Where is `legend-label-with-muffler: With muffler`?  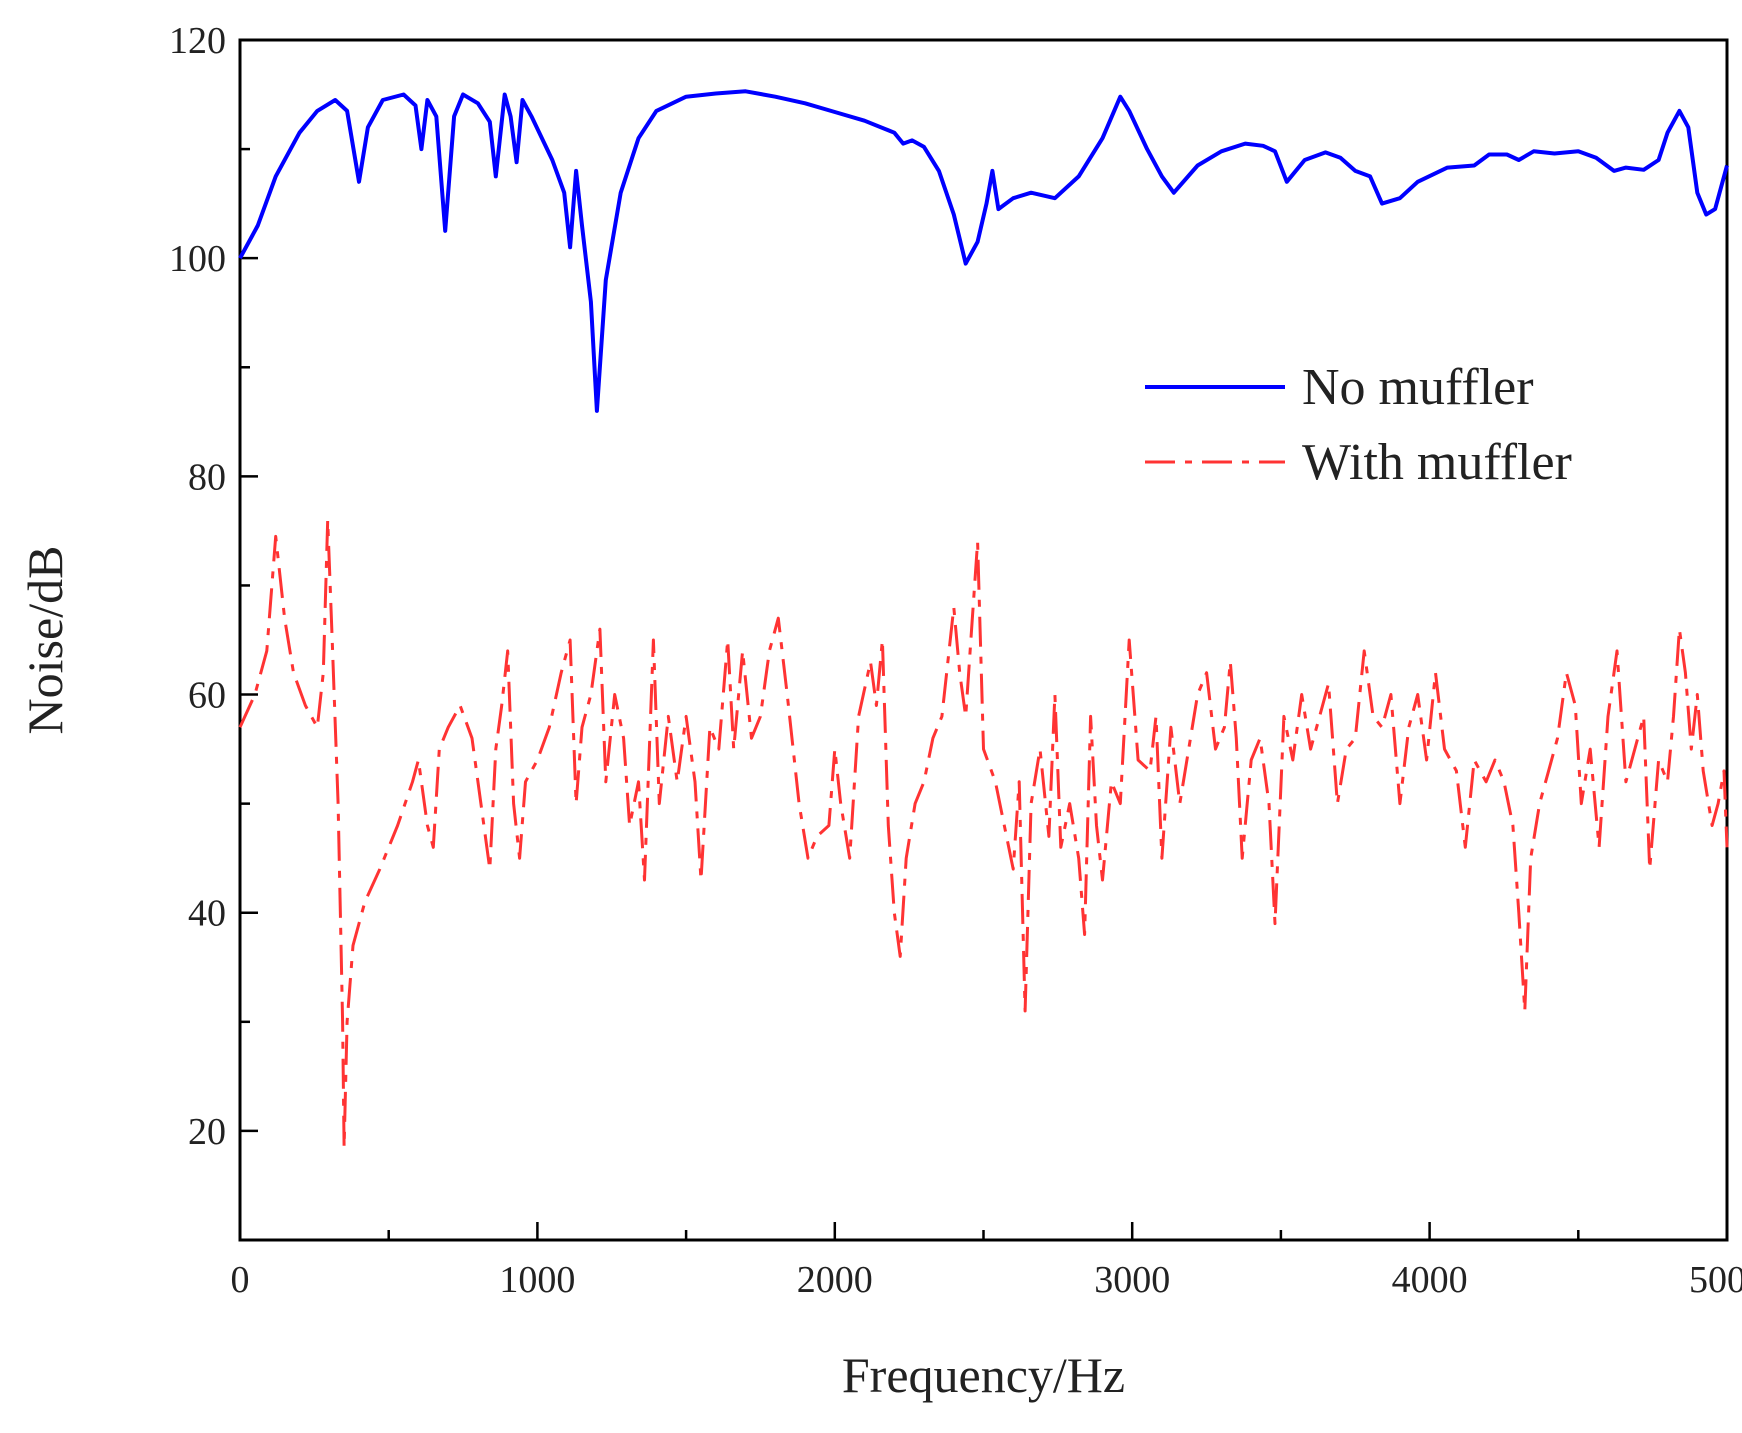 legend-label-with-muffler: With muffler is located at coordinates (1437, 462).